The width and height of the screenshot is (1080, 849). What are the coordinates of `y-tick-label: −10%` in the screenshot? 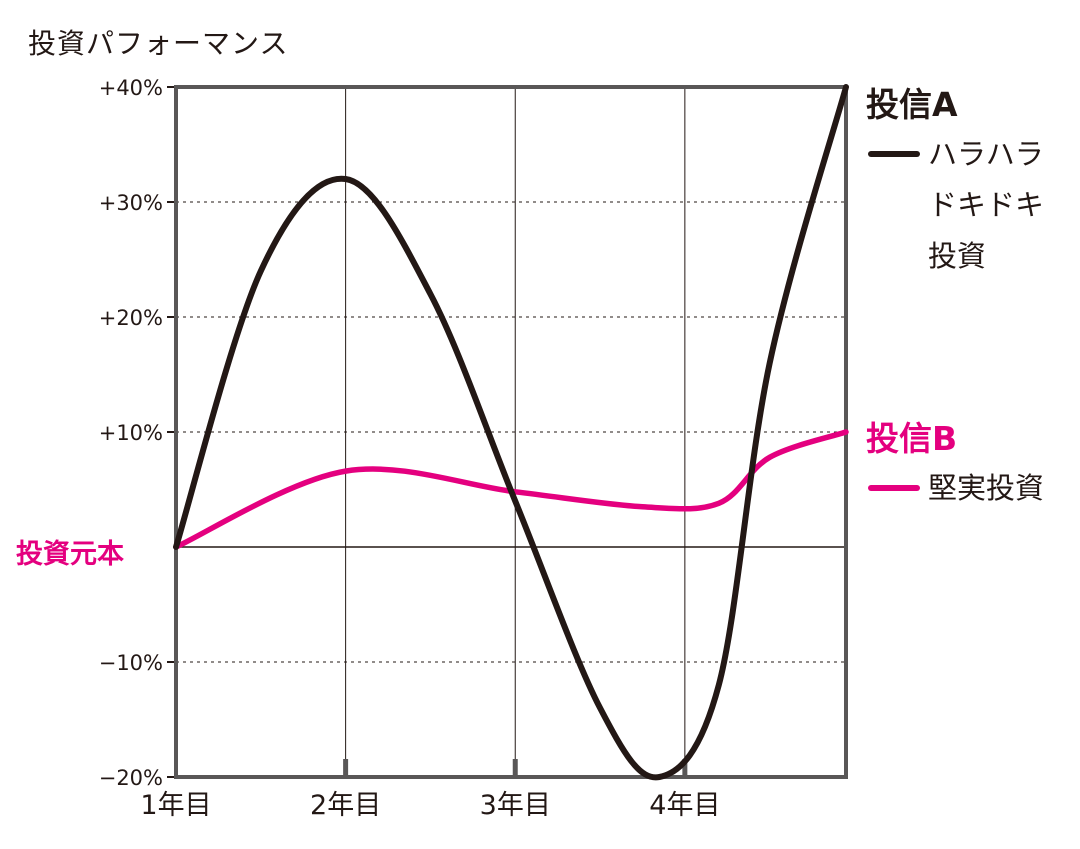 It's located at (131, 663).